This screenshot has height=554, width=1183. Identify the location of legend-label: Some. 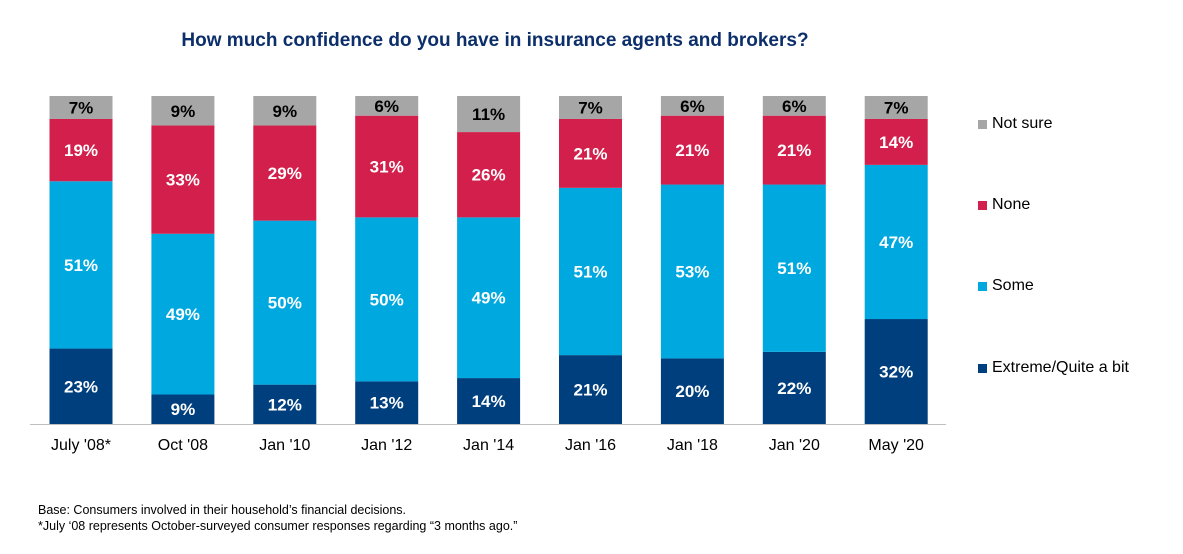
(1013, 285).